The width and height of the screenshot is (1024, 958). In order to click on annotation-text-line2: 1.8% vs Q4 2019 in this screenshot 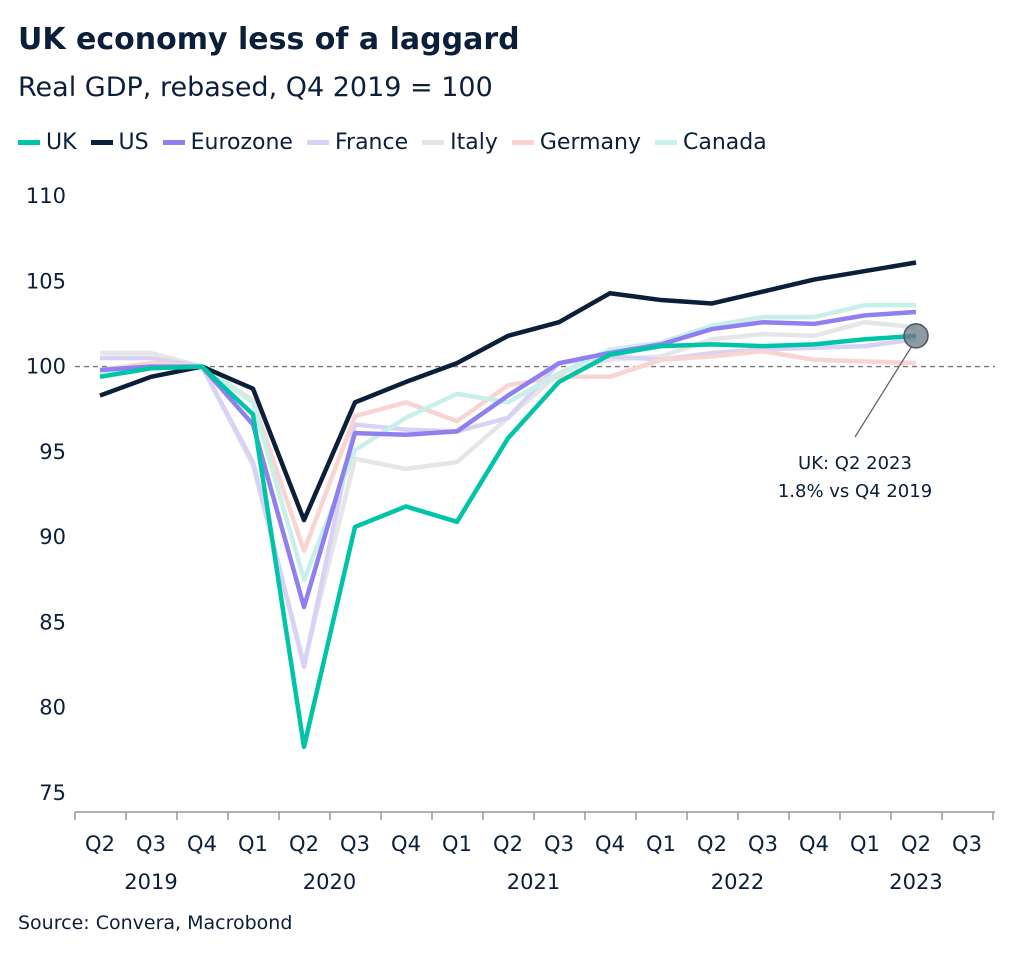, I will do `click(855, 491)`.